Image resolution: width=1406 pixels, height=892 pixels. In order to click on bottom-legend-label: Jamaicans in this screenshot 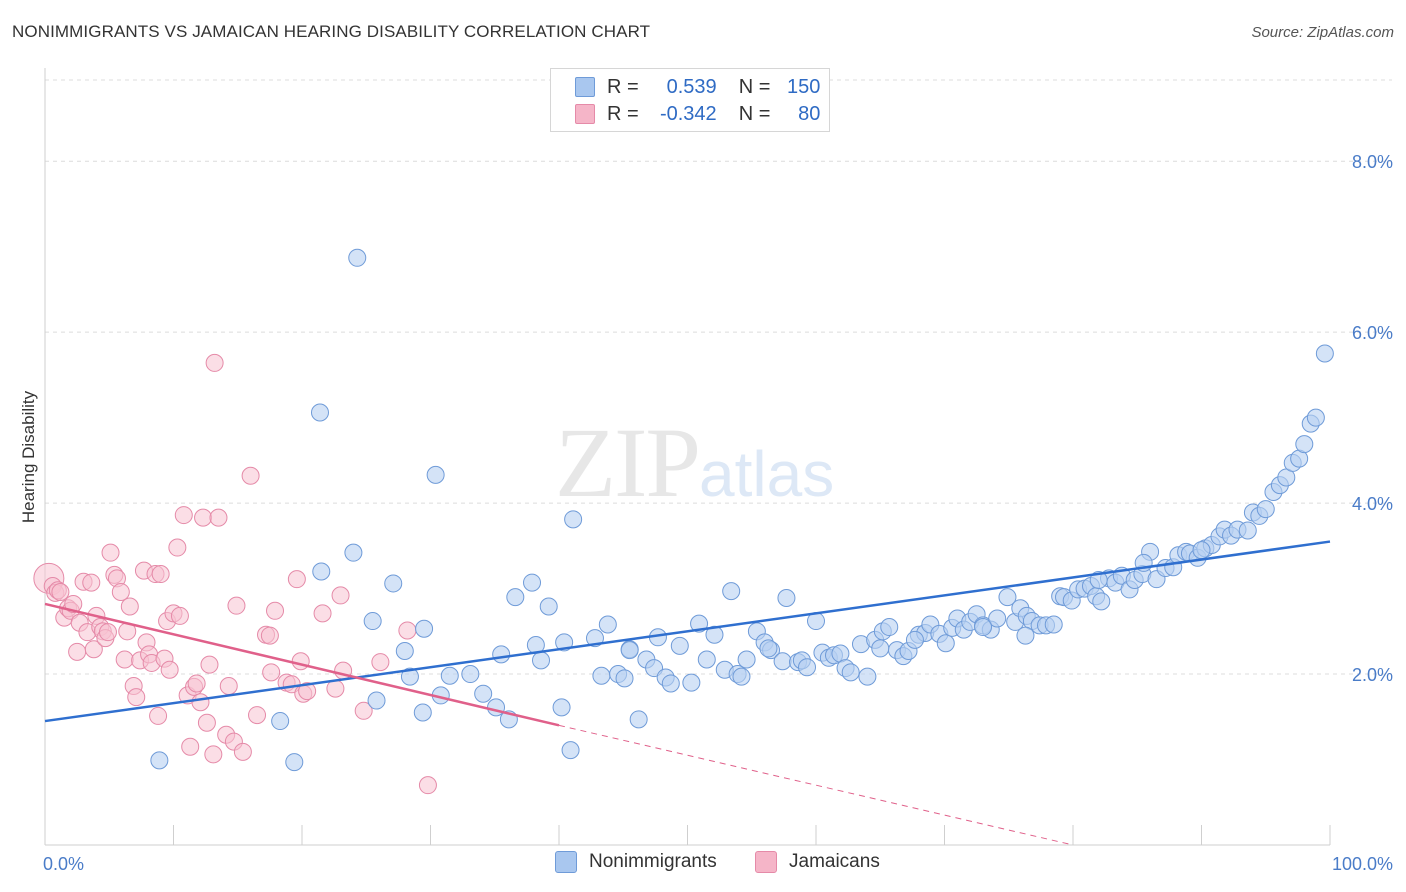, I will do `click(834, 861)`.